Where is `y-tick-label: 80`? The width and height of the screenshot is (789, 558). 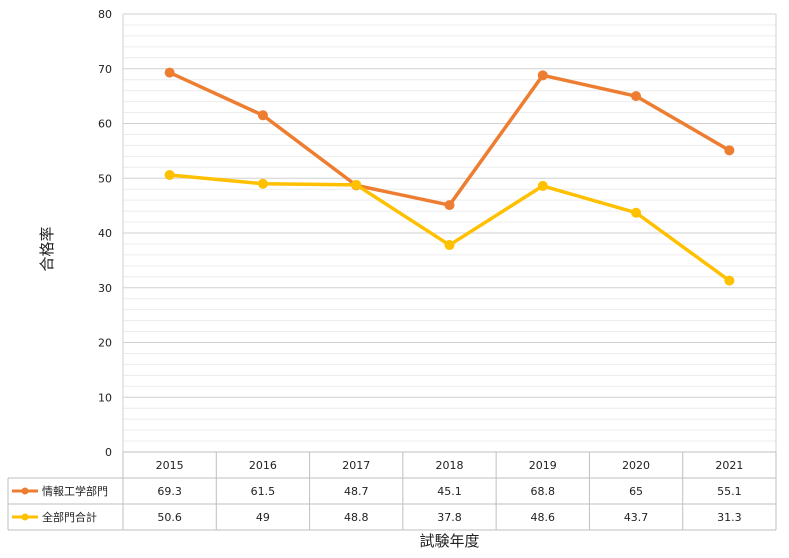 y-tick-label: 80 is located at coordinates (105, 14).